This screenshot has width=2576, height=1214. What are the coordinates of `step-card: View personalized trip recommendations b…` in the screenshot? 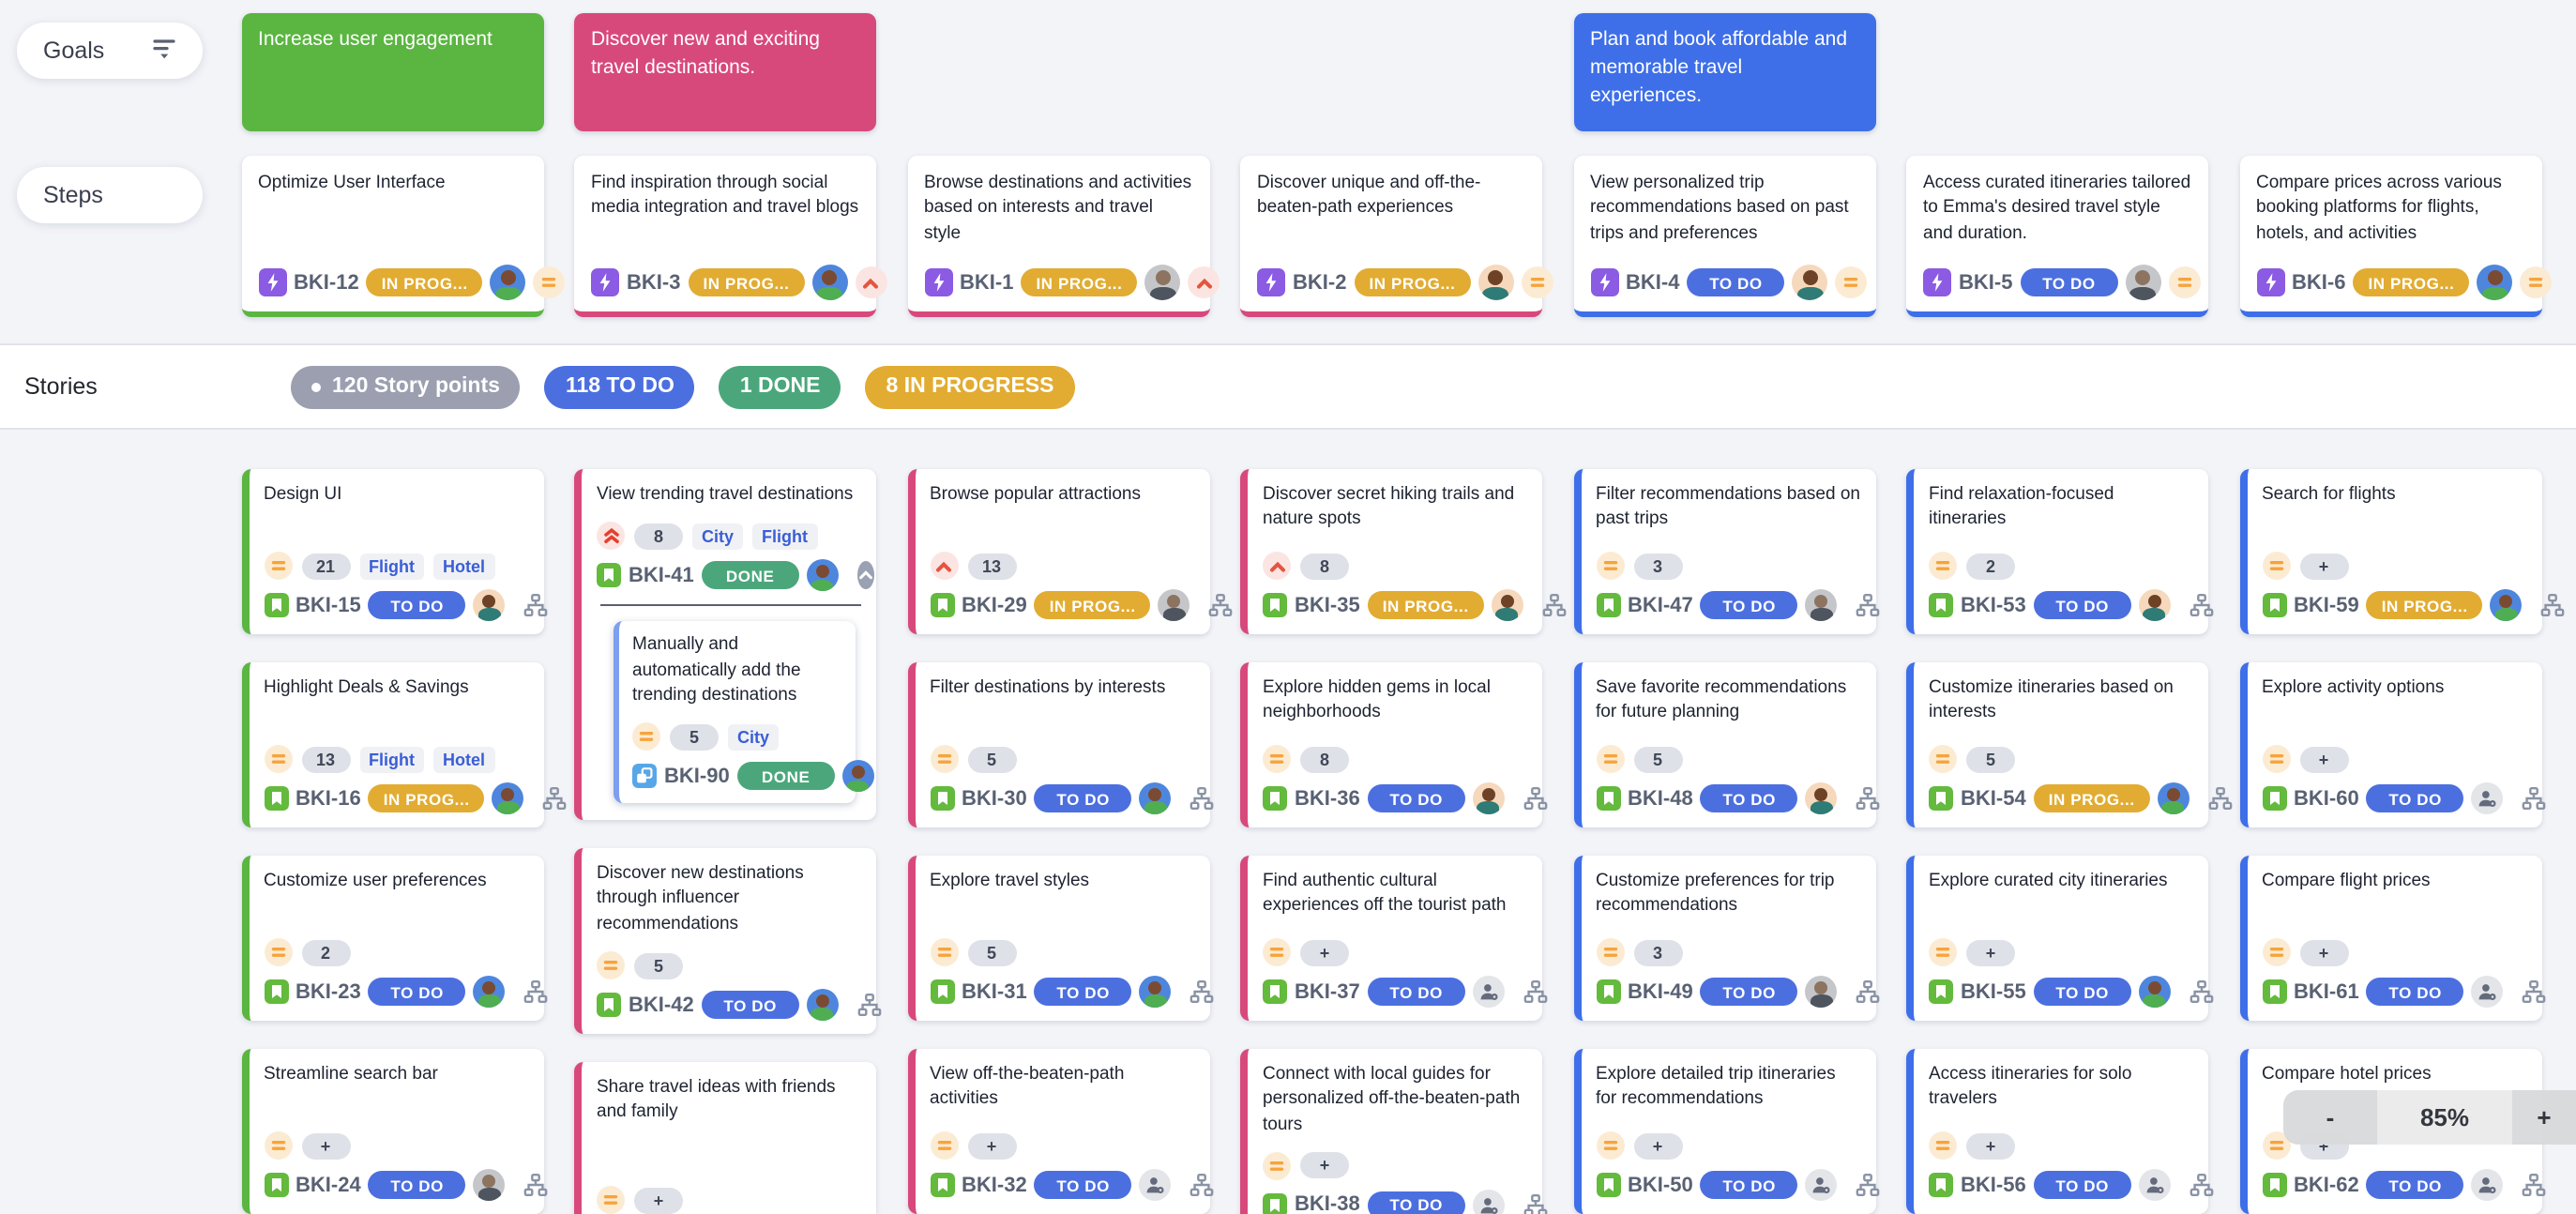 It's located at (1724, 236).